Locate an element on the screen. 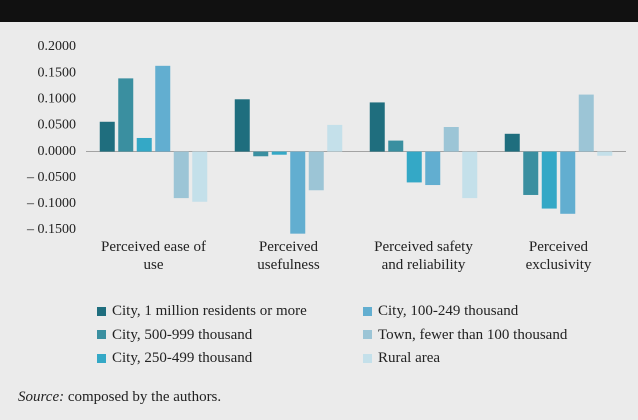  x-tick-label: Perceived exclusivity is located at coordinates (558, 256).